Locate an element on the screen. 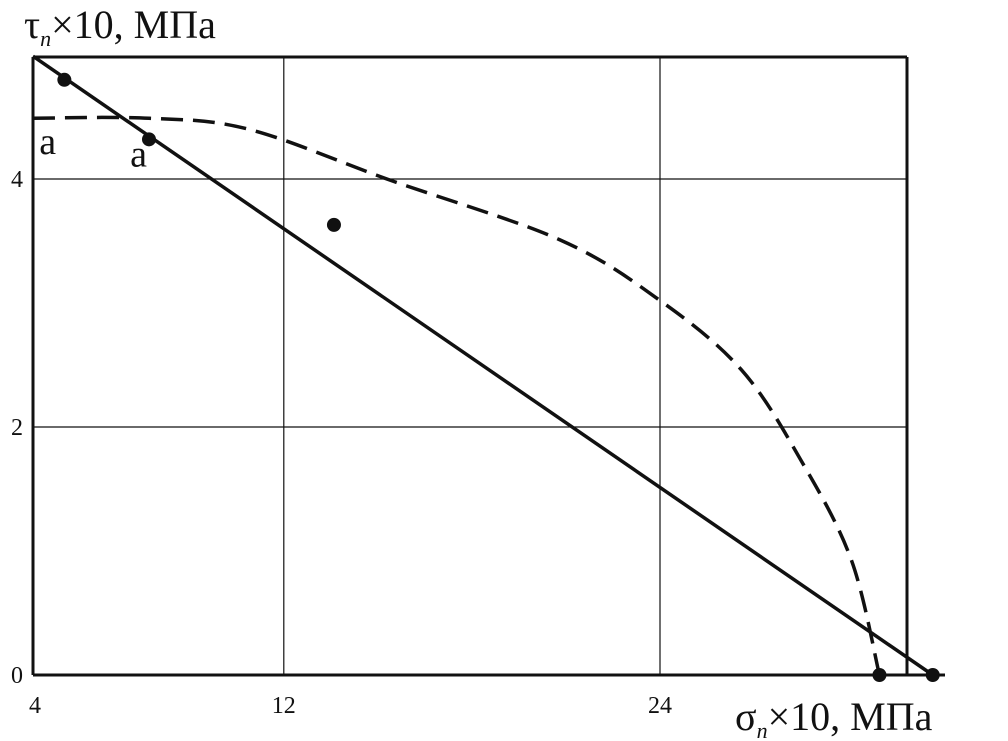  x-tick-label: 24 is located at coordinates (660, 706).